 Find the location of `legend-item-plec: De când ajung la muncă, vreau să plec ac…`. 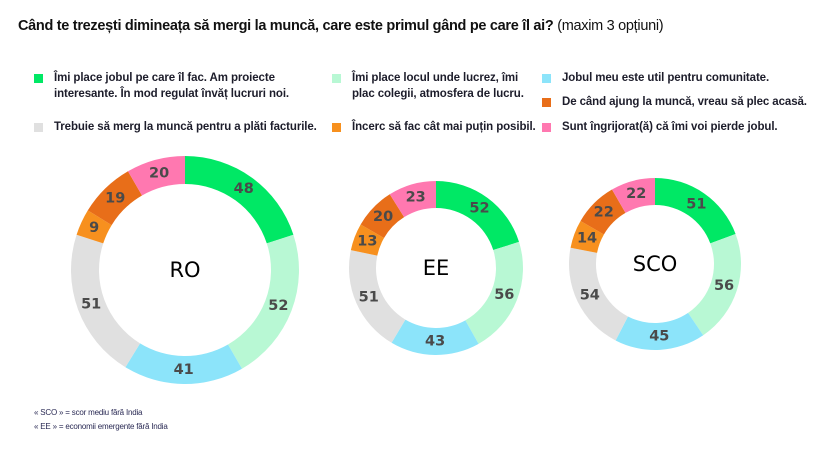

legend-item-plec: De când ajung la muncă, vreau să plec ac… is located at coordinates (674, 102).